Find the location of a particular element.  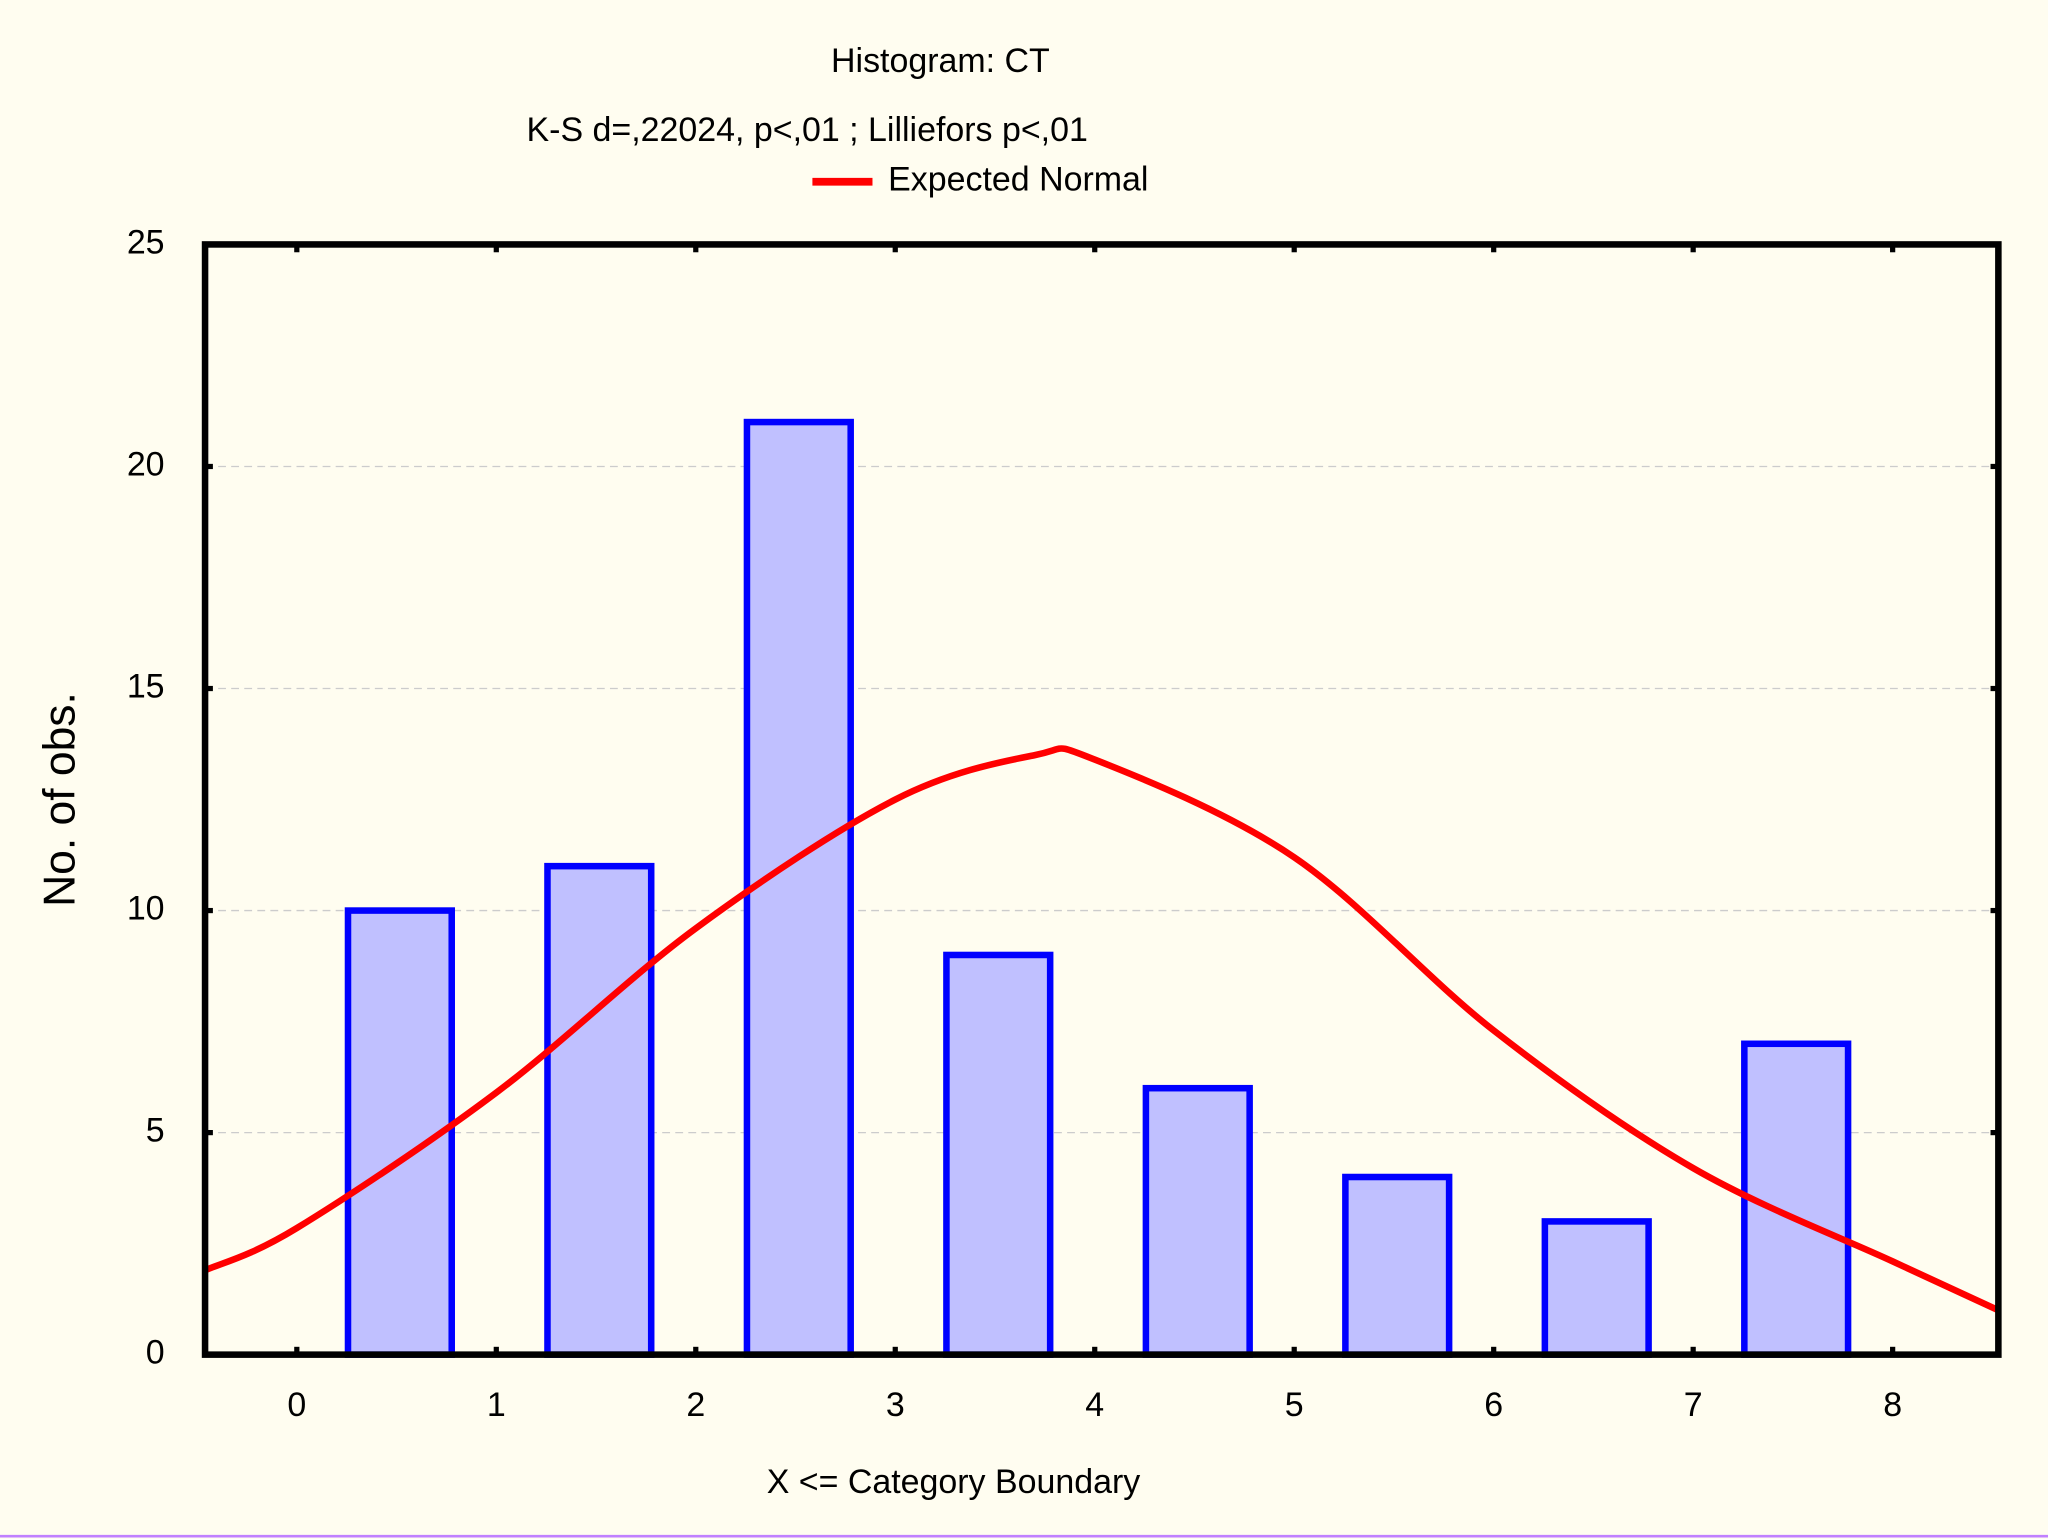

x-tick-label: 0 is located at coordinates (296, 1405).